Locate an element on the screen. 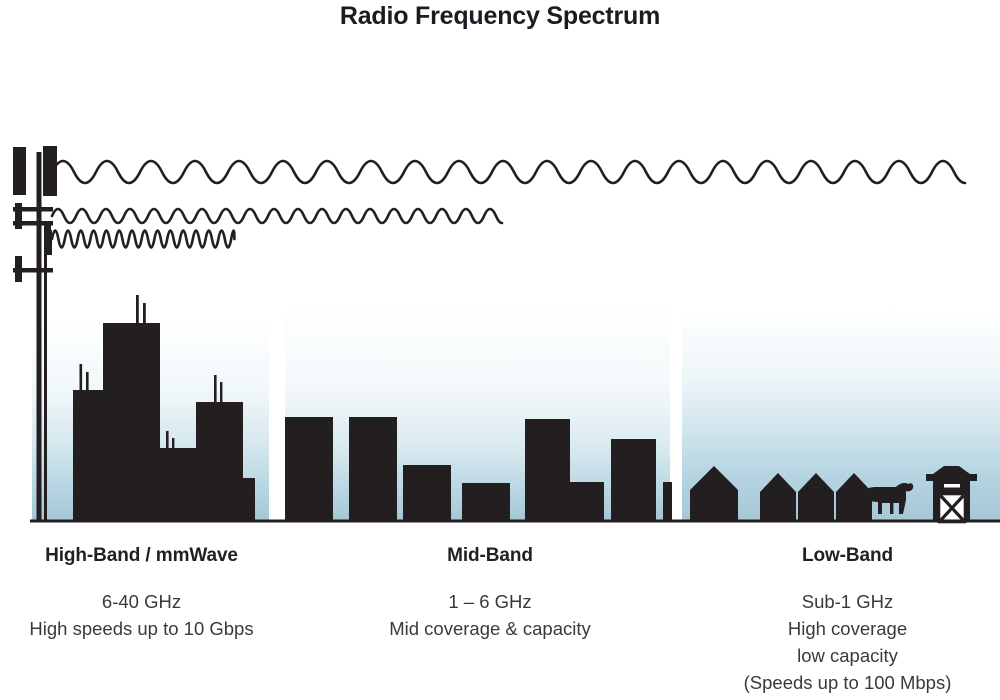  cell-tower is located at coordinates (35, 334).